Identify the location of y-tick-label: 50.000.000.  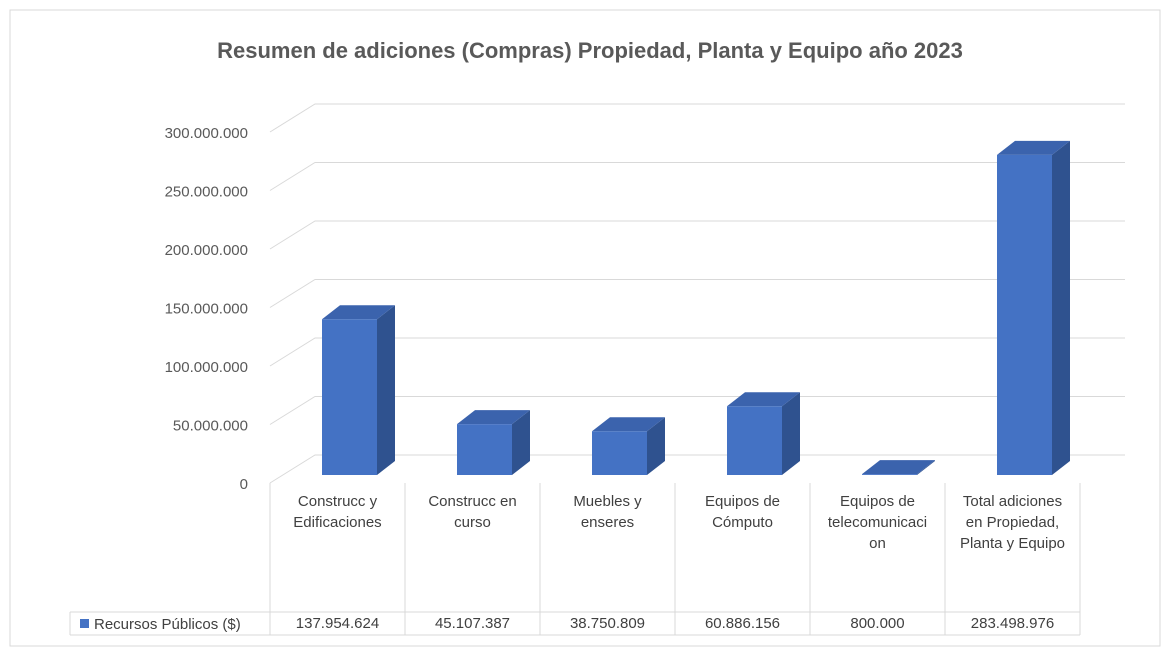
(210, 425).